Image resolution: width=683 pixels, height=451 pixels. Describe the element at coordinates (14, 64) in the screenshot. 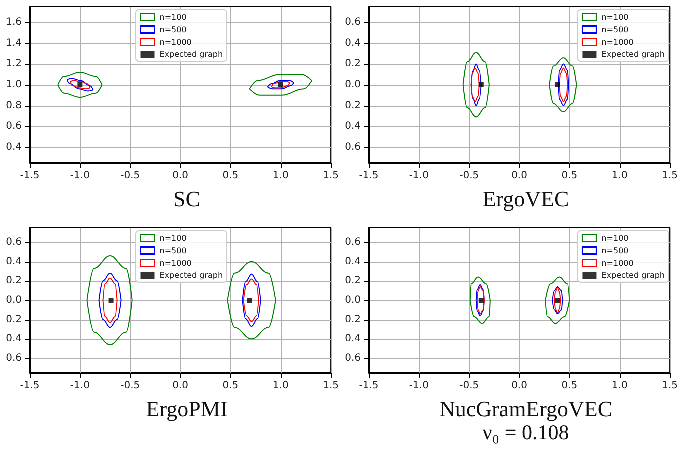

I see `y-tick-label: 1.2` at that location.